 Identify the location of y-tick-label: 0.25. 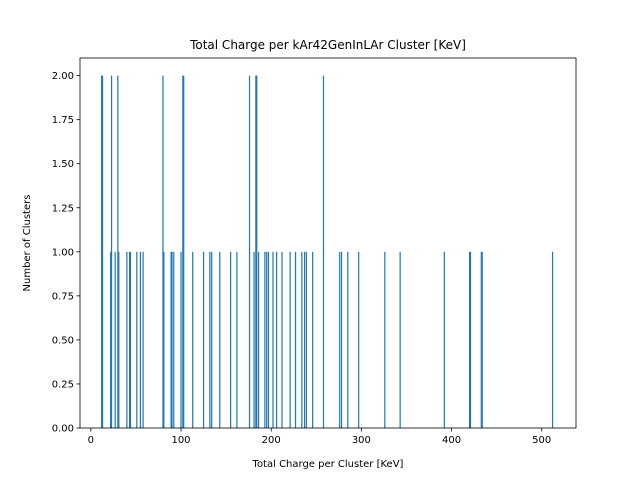
(63, 384).